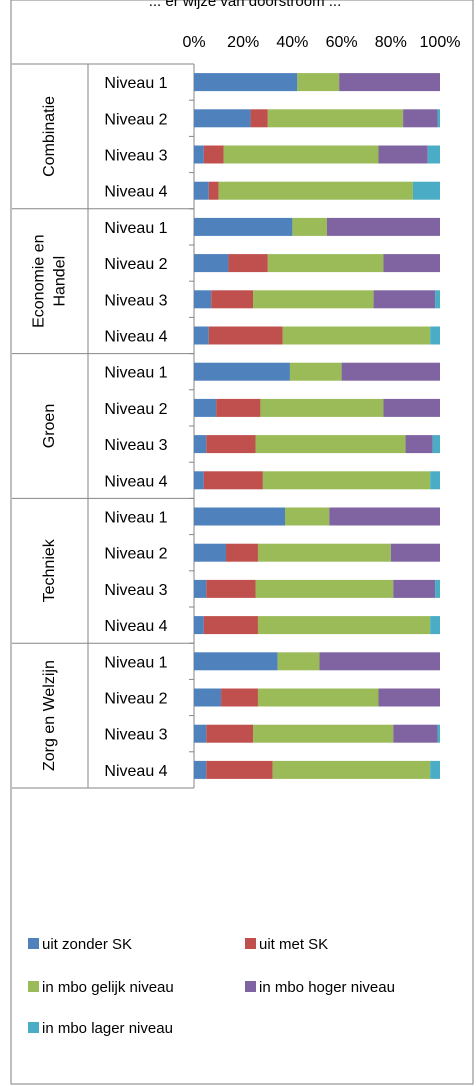 Image resolution: width=476 pixels, height=1086 pixels. Describe the element at coordinates (49, 715) in the screenshot. I see `group-label: Zorg en Welzijn` at that location.